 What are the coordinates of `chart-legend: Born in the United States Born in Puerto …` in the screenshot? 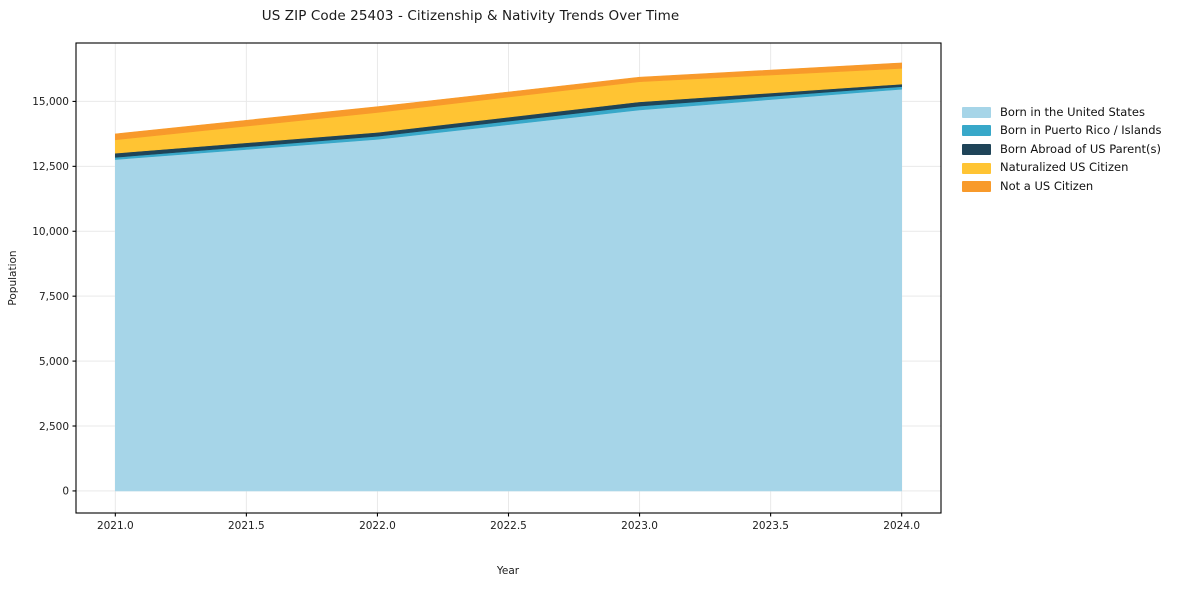 It's located at (1074, 149).